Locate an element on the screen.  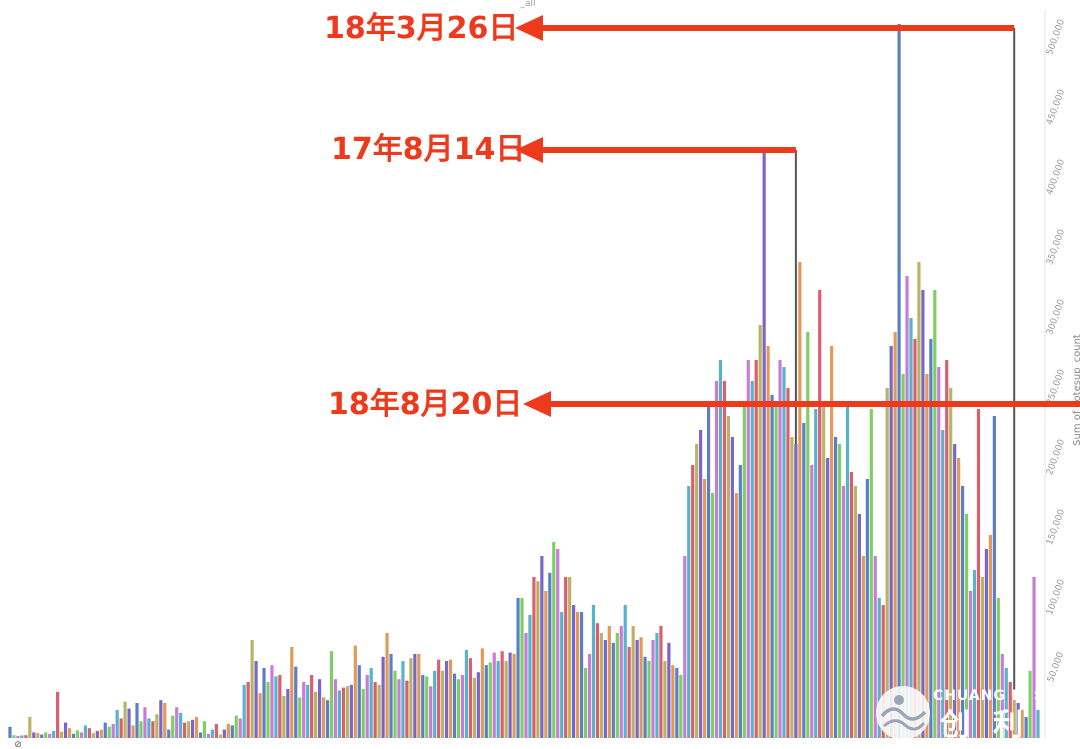
watermark-latin: CHUANG LI SHU is located at coordinates (1001, 696).